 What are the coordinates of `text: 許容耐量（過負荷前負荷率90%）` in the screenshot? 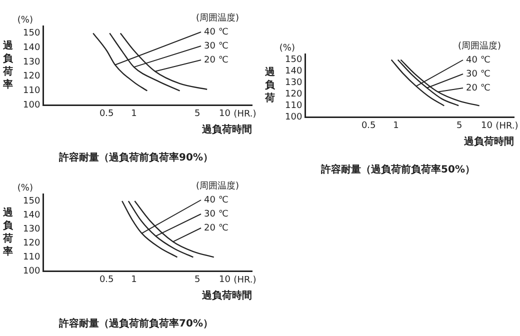 It's located at (135, 158).